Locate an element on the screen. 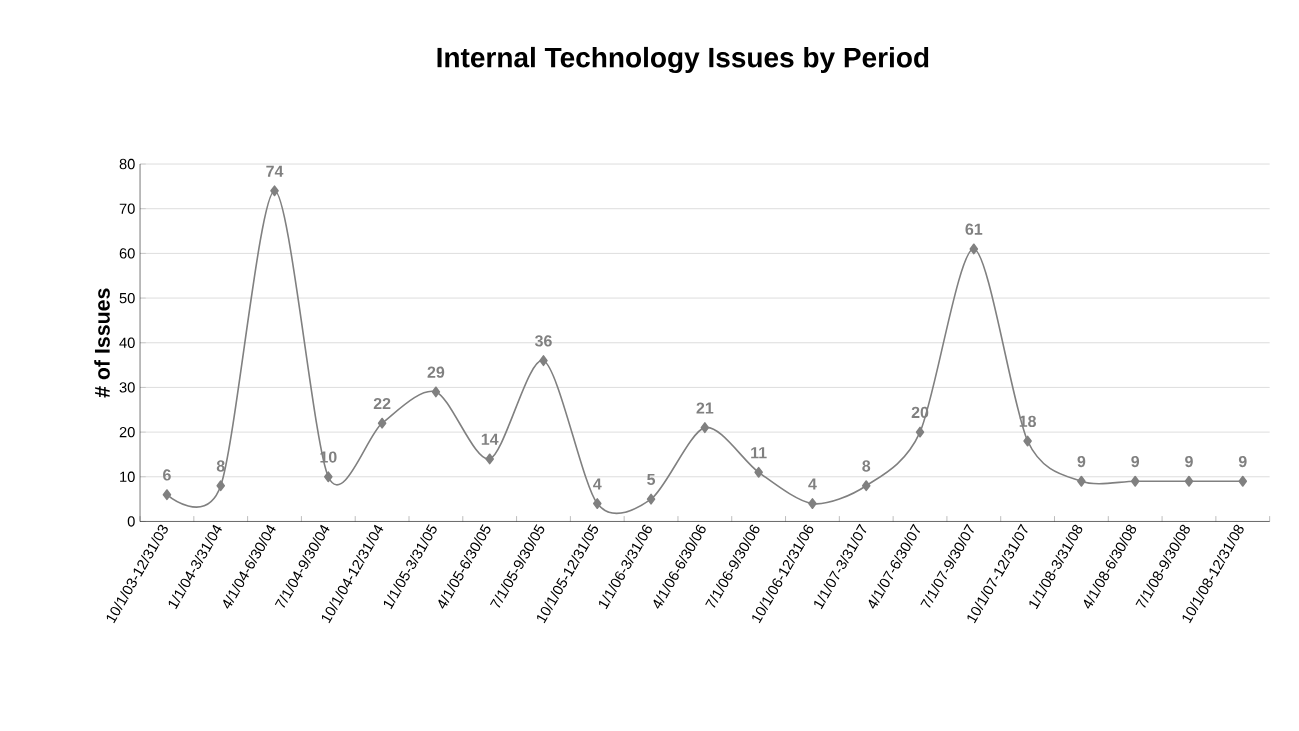  data-label: 74 is located at coordinates (275, 171).